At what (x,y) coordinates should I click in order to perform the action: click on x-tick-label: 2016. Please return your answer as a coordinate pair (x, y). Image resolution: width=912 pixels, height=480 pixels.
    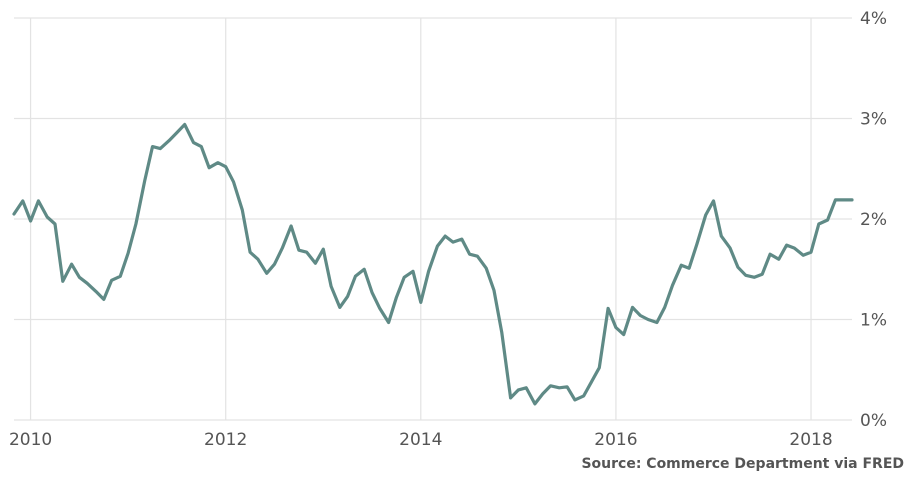
    Looking at the image, I should click on (615, 440).